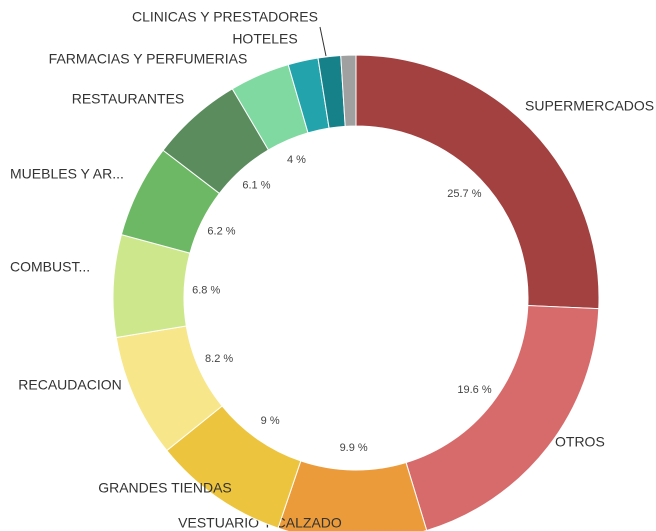 The height and width of the screenshot is (531, 656). I want to click on value-label: 19.6 %, so click(474, 390).